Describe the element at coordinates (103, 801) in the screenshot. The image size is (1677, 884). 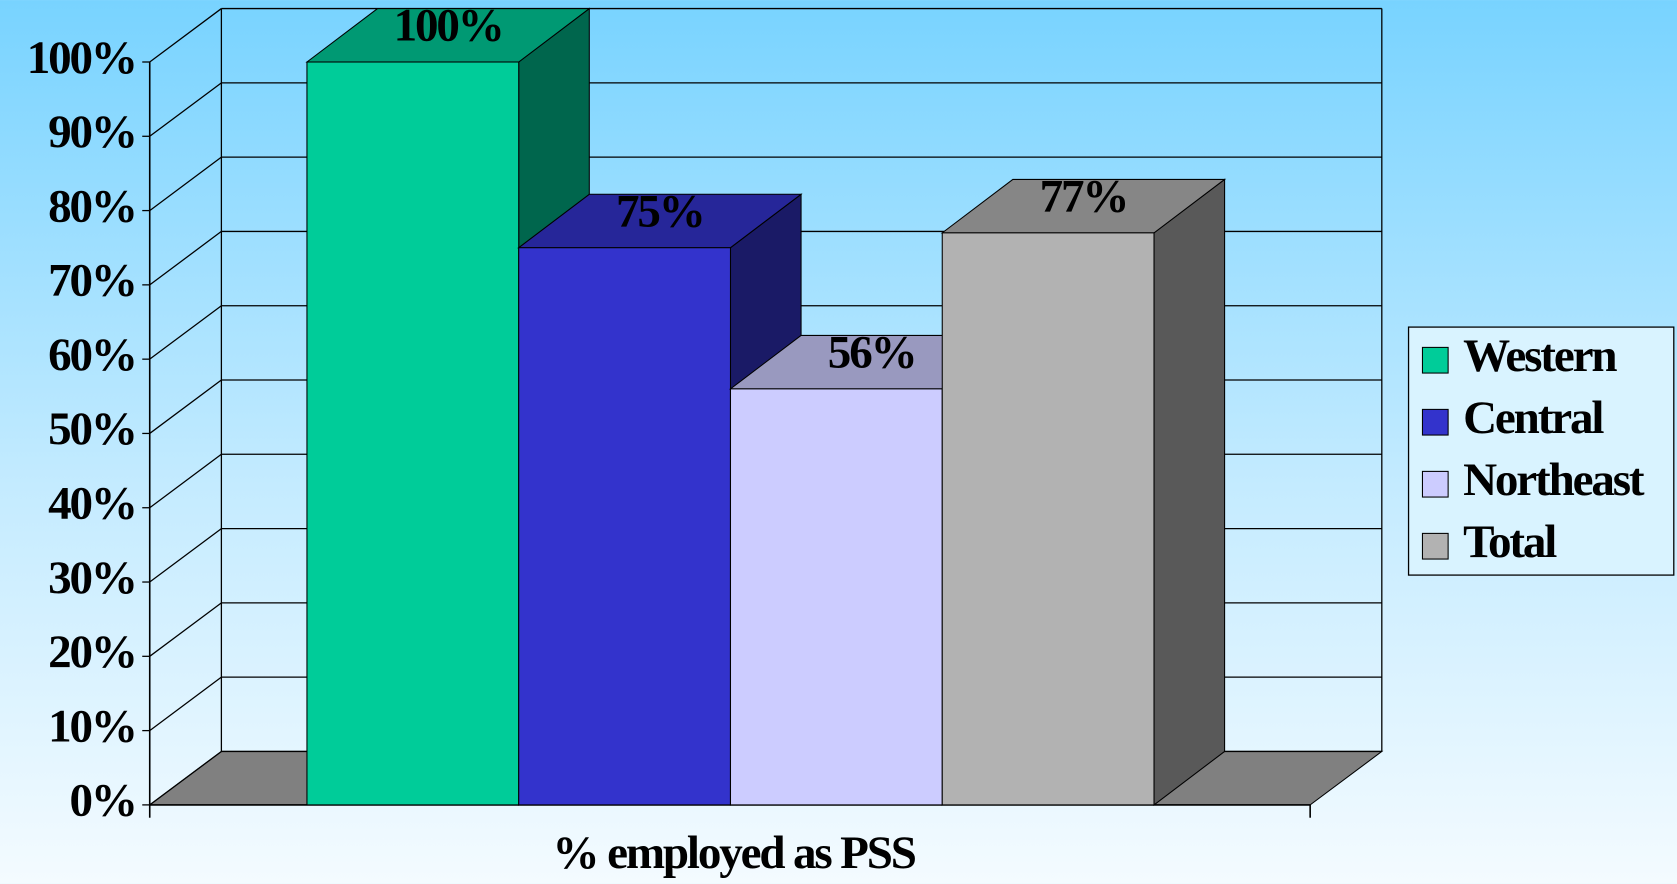
I see `y-tick-label: 0%` at that location.